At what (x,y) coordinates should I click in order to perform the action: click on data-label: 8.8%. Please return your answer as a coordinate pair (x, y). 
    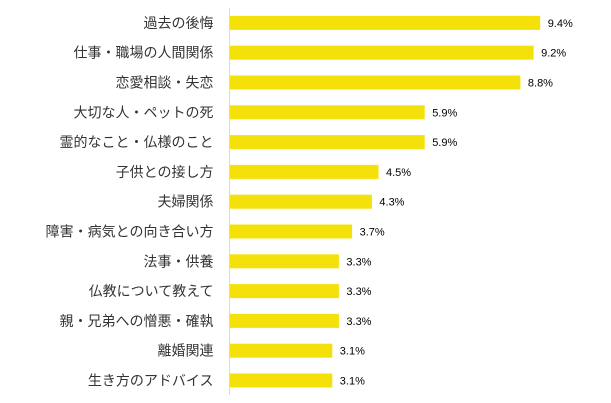
    Looking at the image, I should click on (540, 84).